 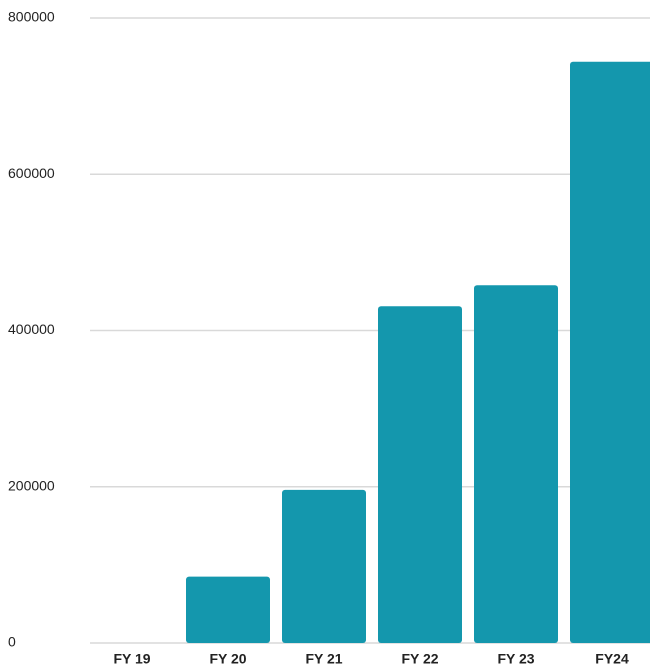 I want to click on x-tick-label: FY 20, so click(x=227, y=659).